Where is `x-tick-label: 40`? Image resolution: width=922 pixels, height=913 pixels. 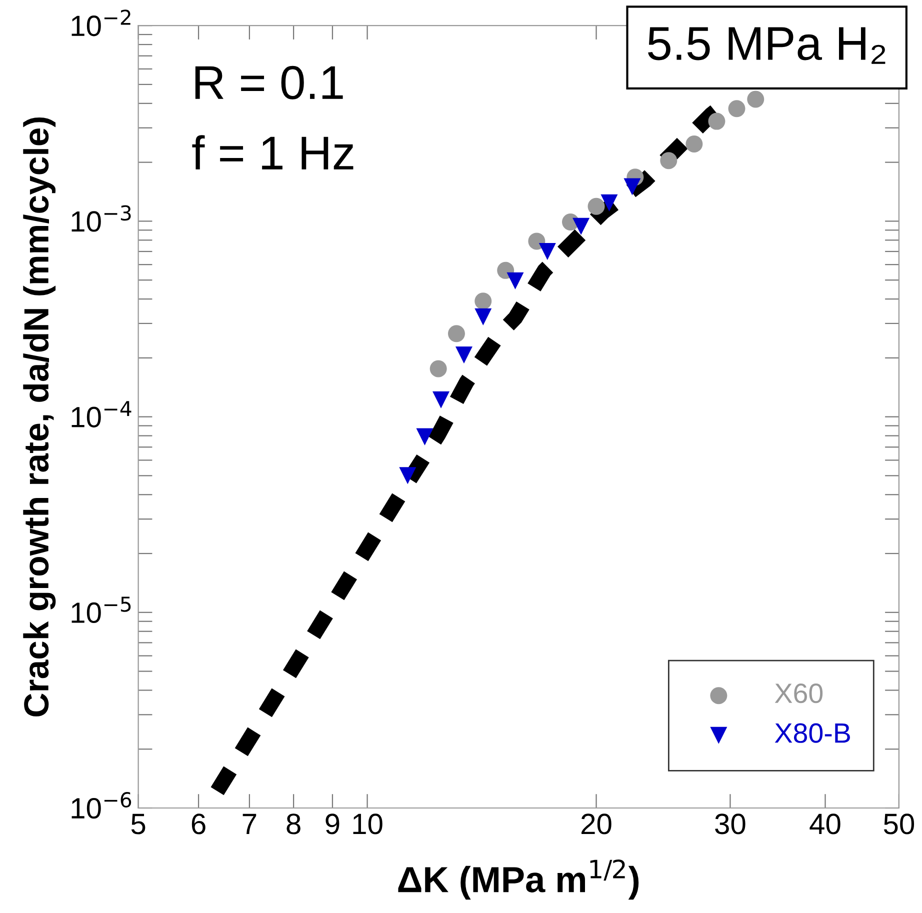
x-tick-label: 40 is located at coordinates (825, 824).